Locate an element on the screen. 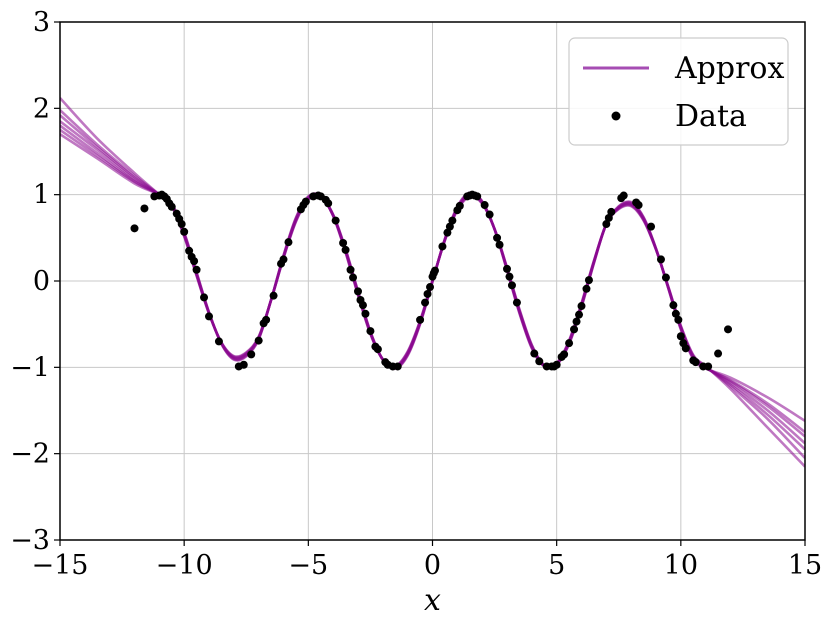 The width and height of the screenshot is (830, 623). x-axis-label: x is located at coordinates (432, 600).